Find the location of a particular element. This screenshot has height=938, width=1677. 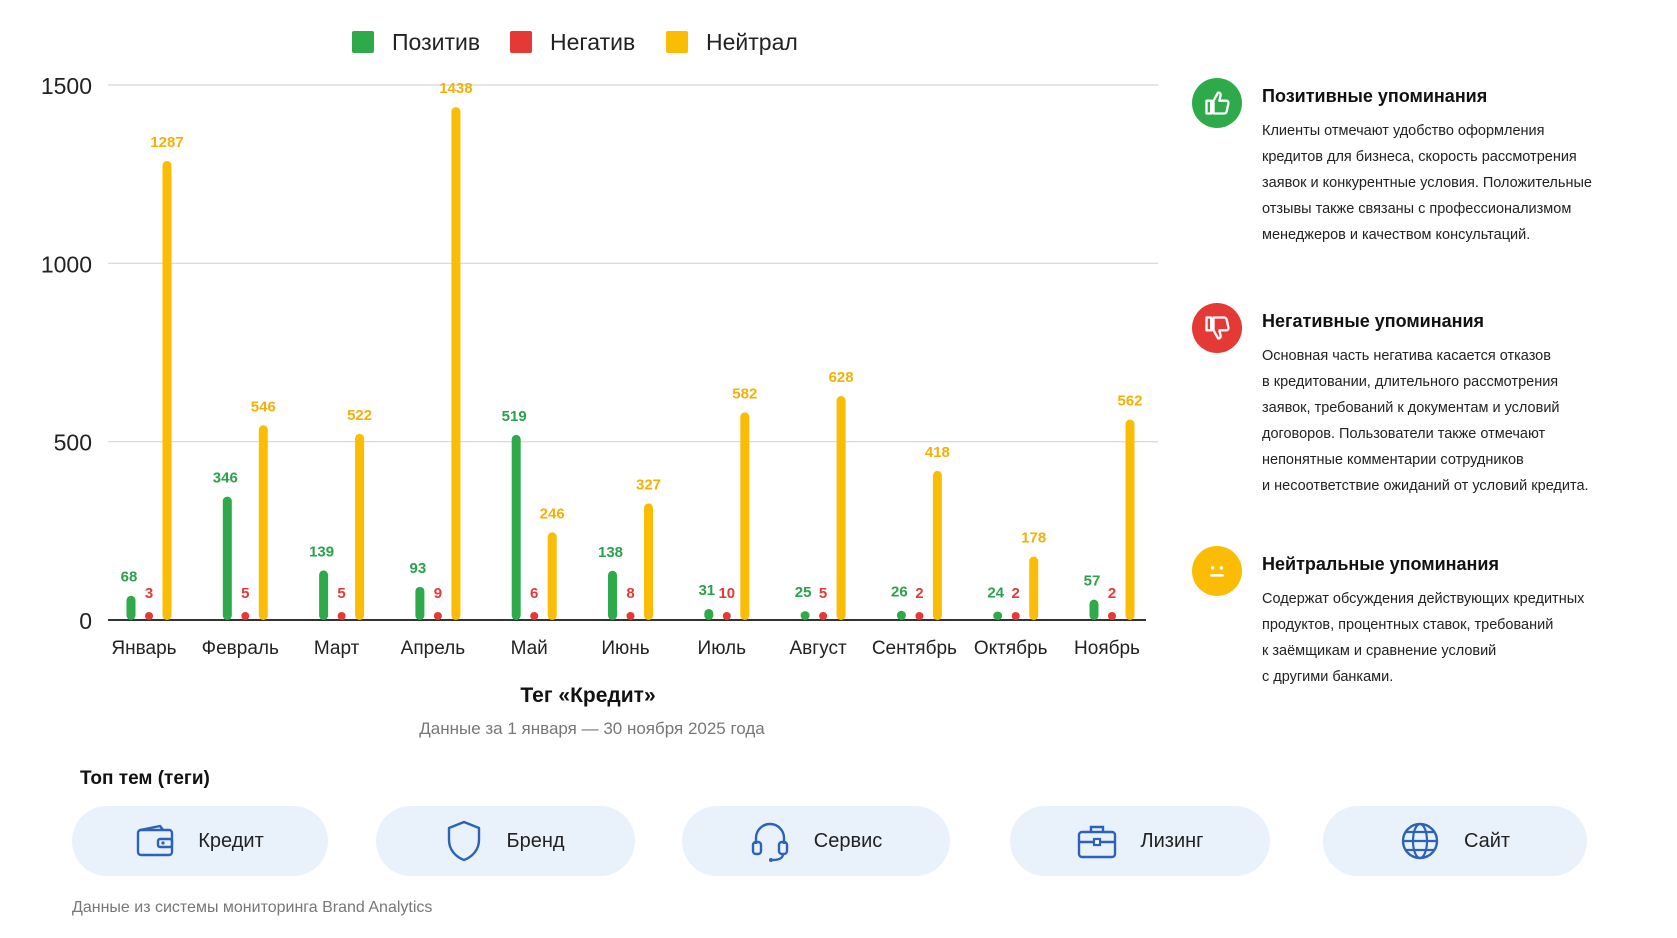

positive-note-title: Позитивные упоминания is located at coordinates (1375, 96).